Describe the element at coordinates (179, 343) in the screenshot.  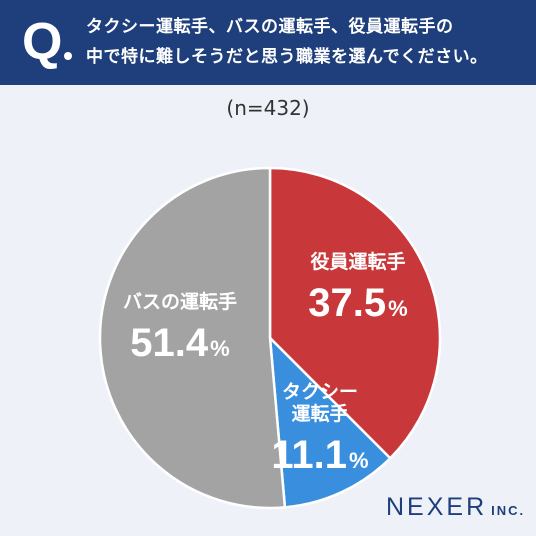
I see `slice-value-label: 51.4%` at that location.